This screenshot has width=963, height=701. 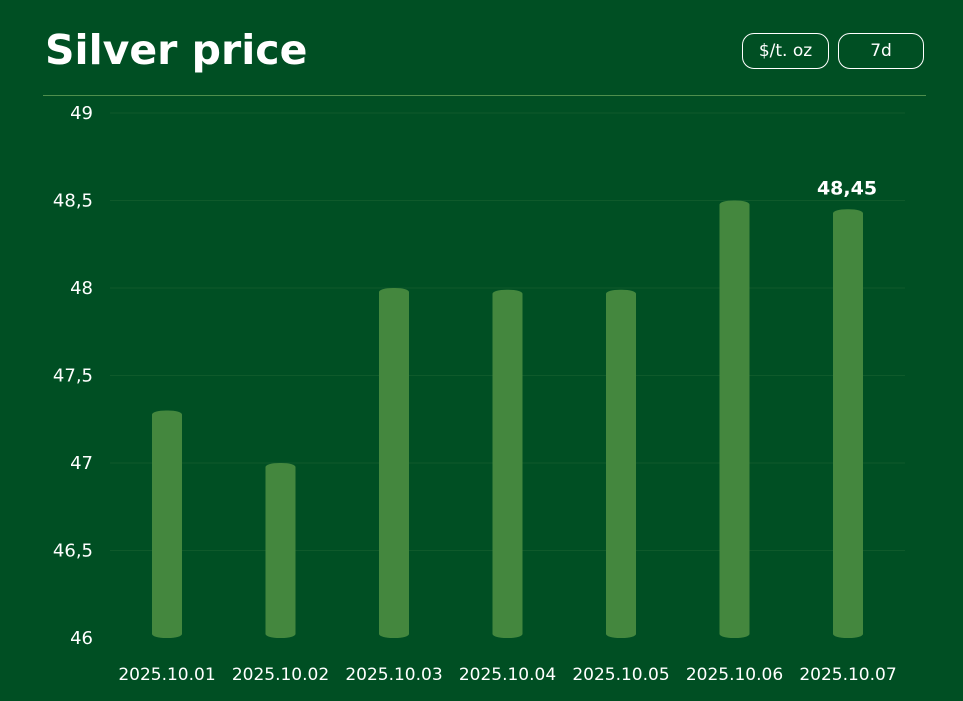 I want to click on y-tick-label: 46,5, so click(x=73, y=551).